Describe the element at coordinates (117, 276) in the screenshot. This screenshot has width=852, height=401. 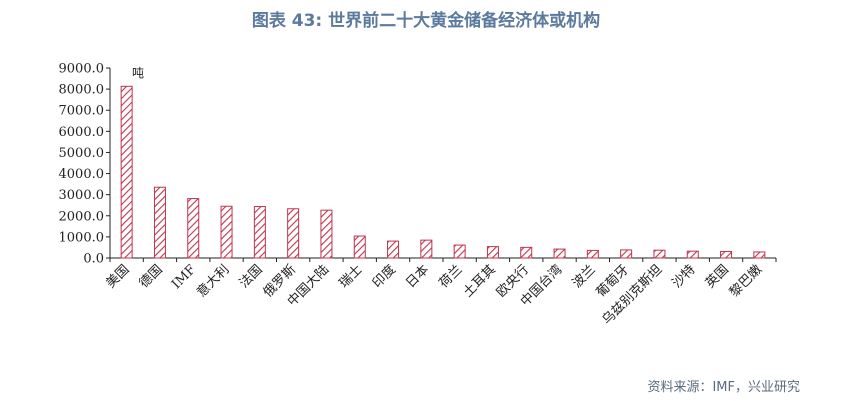
I see `x-tick-label: 美国` at that location.